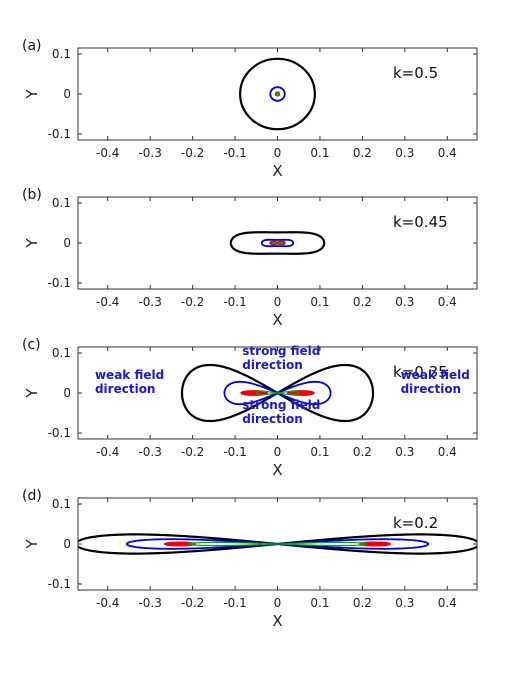 The image size is (532, 682). Describe the element at coordinates (32, 496) in the screenshot. I see `panel-label: (d)` at that location.